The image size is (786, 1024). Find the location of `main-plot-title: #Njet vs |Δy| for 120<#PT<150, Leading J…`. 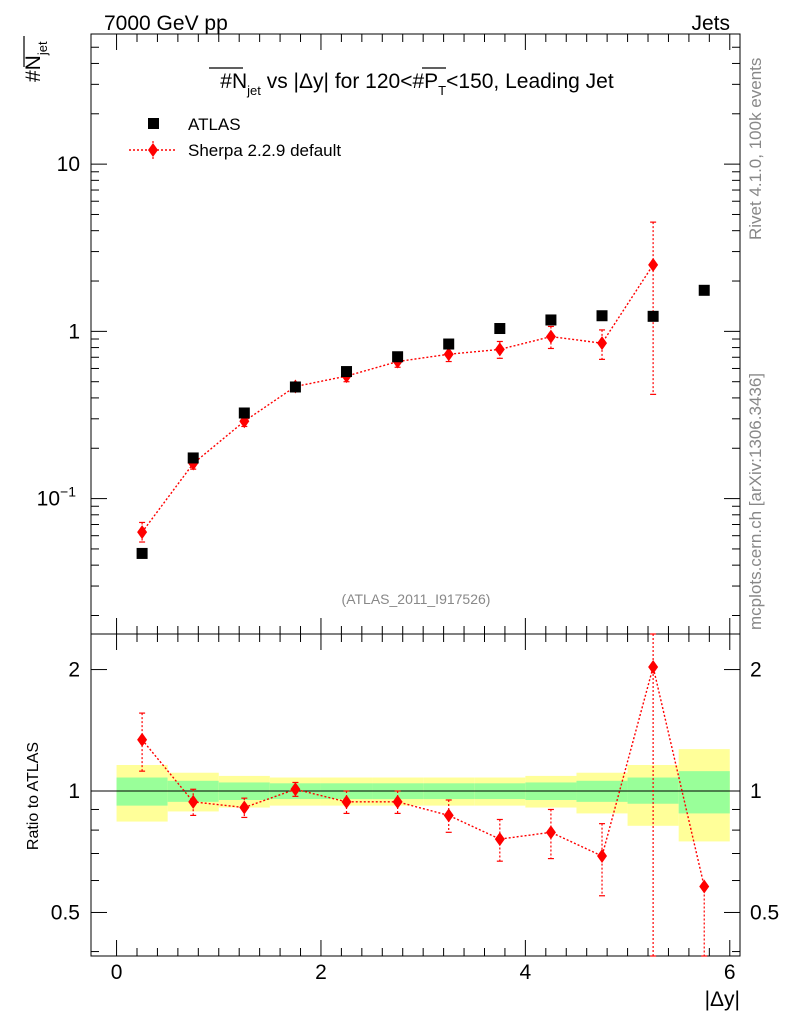

main-plot-title: #Njet vs |Δy| for 120<#PT<150, Leading J… is located at coordinates (417, 84).